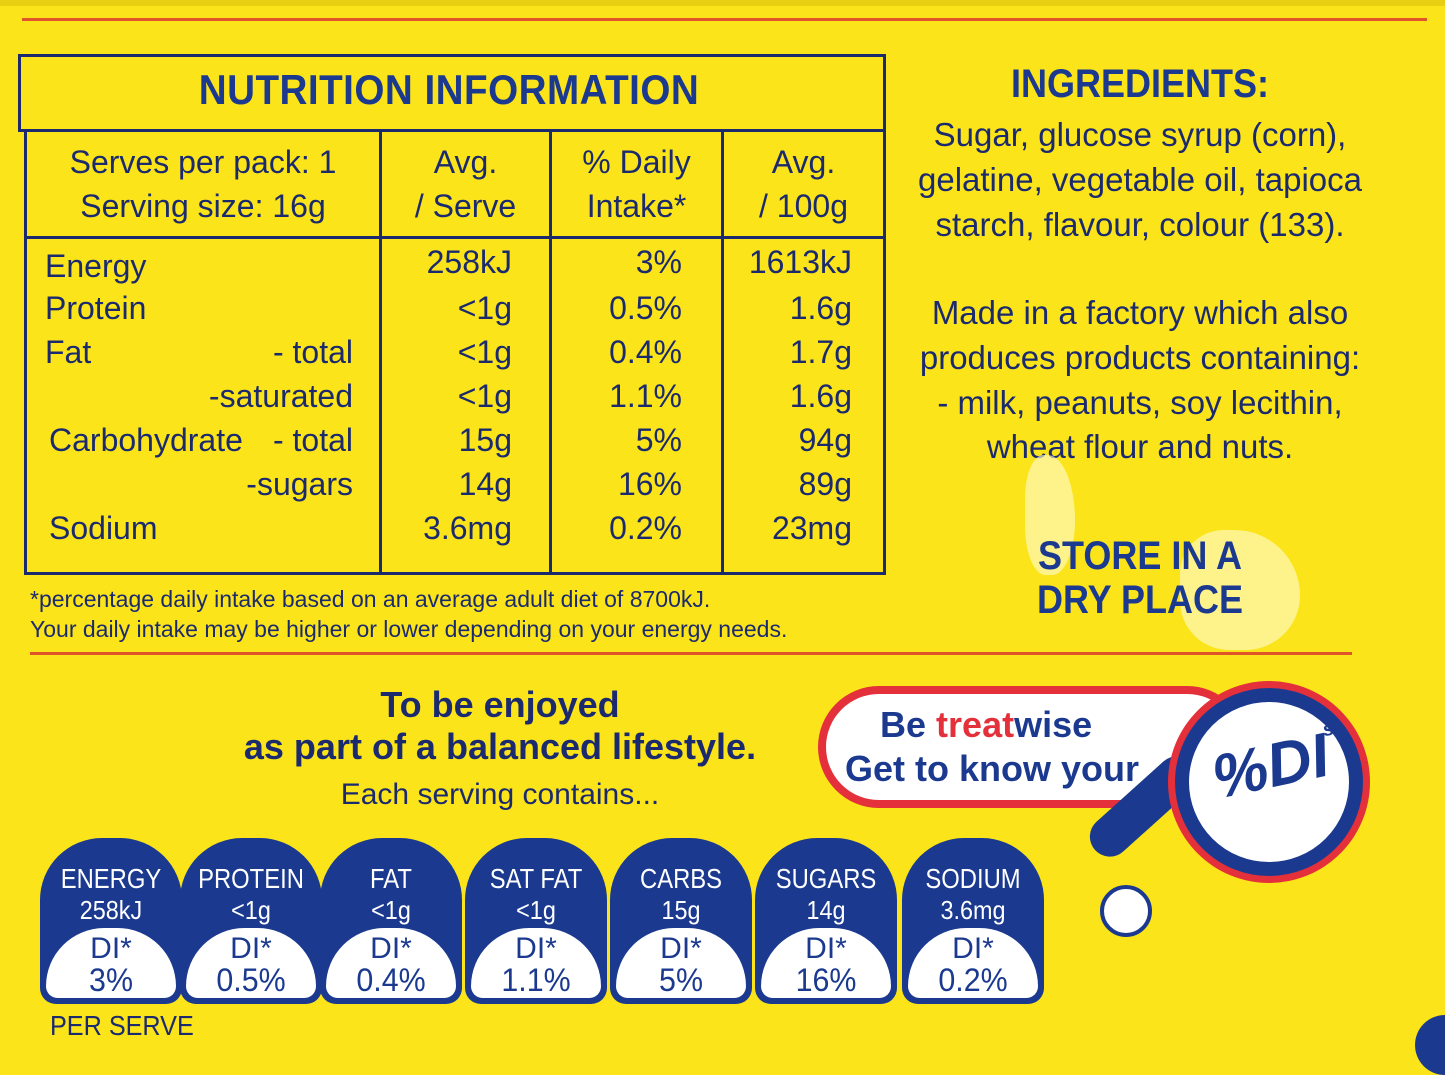 The image size is (1445, 1075). Describe the element at coordinates (299, 484) in the screenshot. I see `row-sublabel: -sugars` at that location.